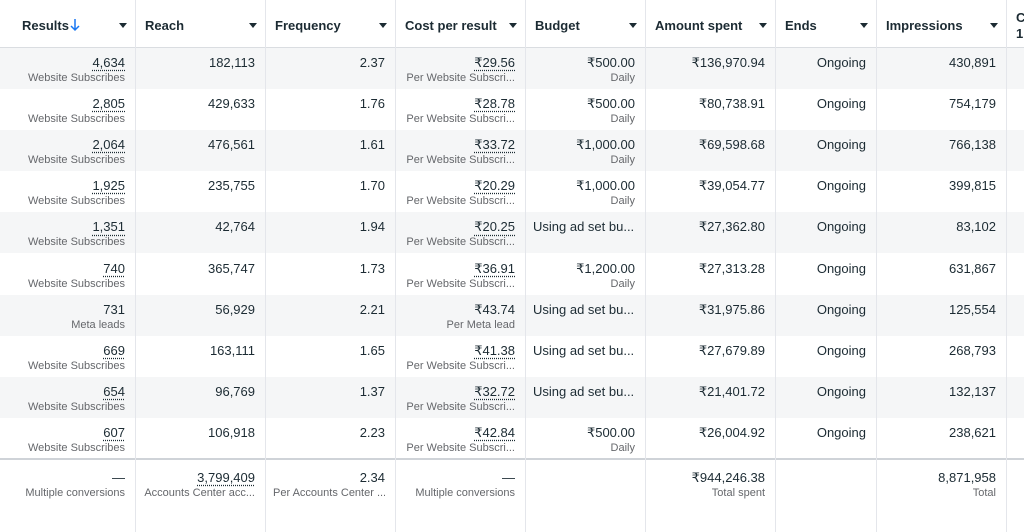  What do you see at coordinates (114, 391) in the screenshot?
I see `cell: 654` at bounding box center [114, 391].